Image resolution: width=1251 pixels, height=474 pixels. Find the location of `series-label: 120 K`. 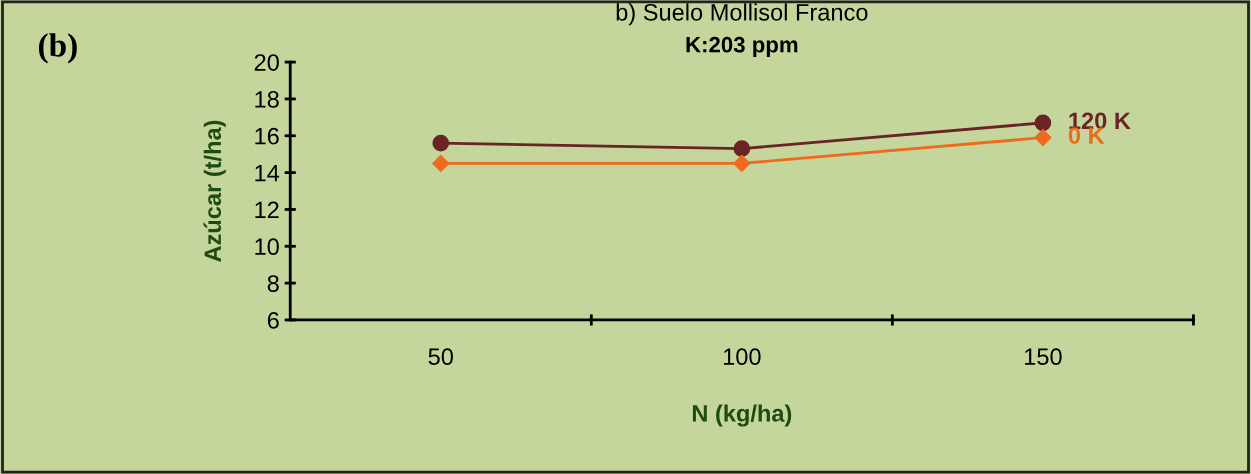

series-label: 120 K is located at coordinates (1100, 121).